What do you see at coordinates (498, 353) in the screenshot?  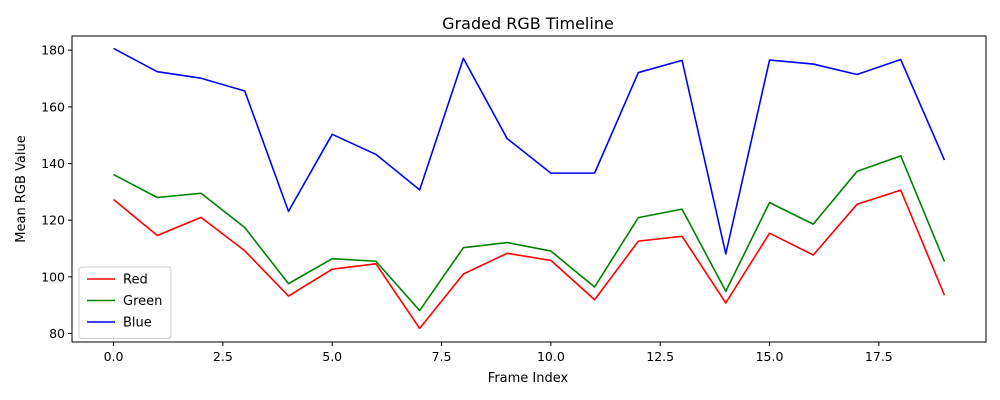 I see `x-axis: 0.0 2.5 5.0 7.5 10.0 12.5 15.0 17.5` at bounding box center [498, 353].